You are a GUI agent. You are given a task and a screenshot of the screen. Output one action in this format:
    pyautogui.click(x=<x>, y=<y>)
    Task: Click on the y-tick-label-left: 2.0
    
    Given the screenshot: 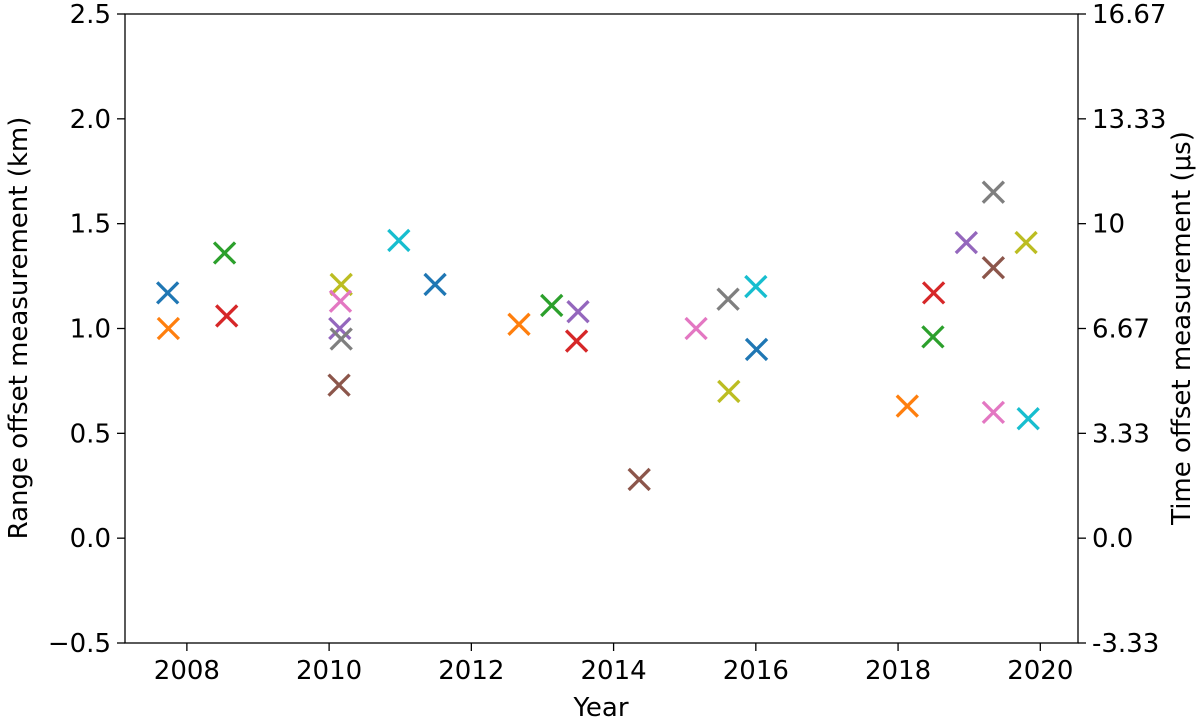 What is the action you would take?
    pyautogui.click(x=90, y=120)
    